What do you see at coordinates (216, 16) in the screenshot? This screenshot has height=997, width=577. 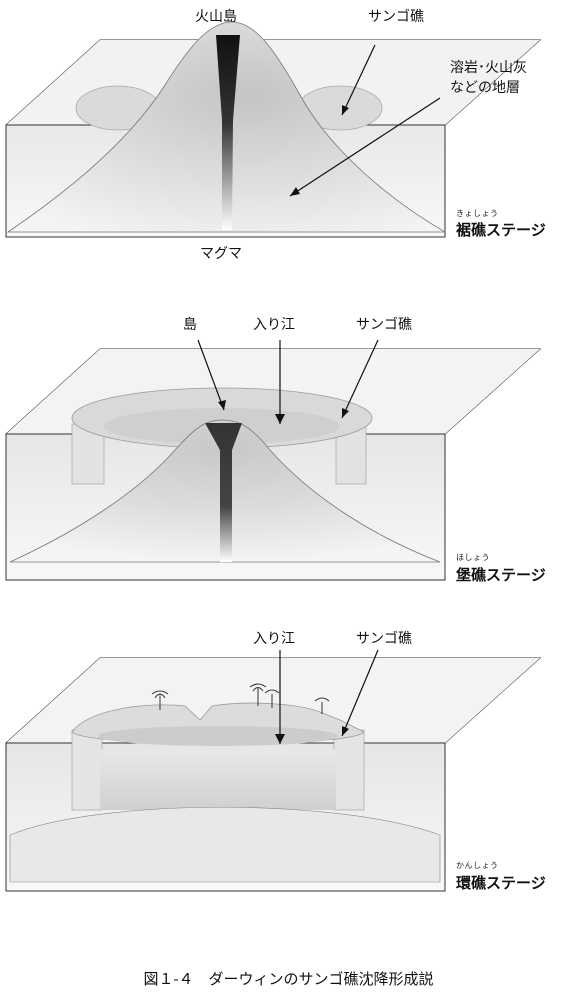 I see `label-volcano-island: 火山島` at bounding box center [216, 16].